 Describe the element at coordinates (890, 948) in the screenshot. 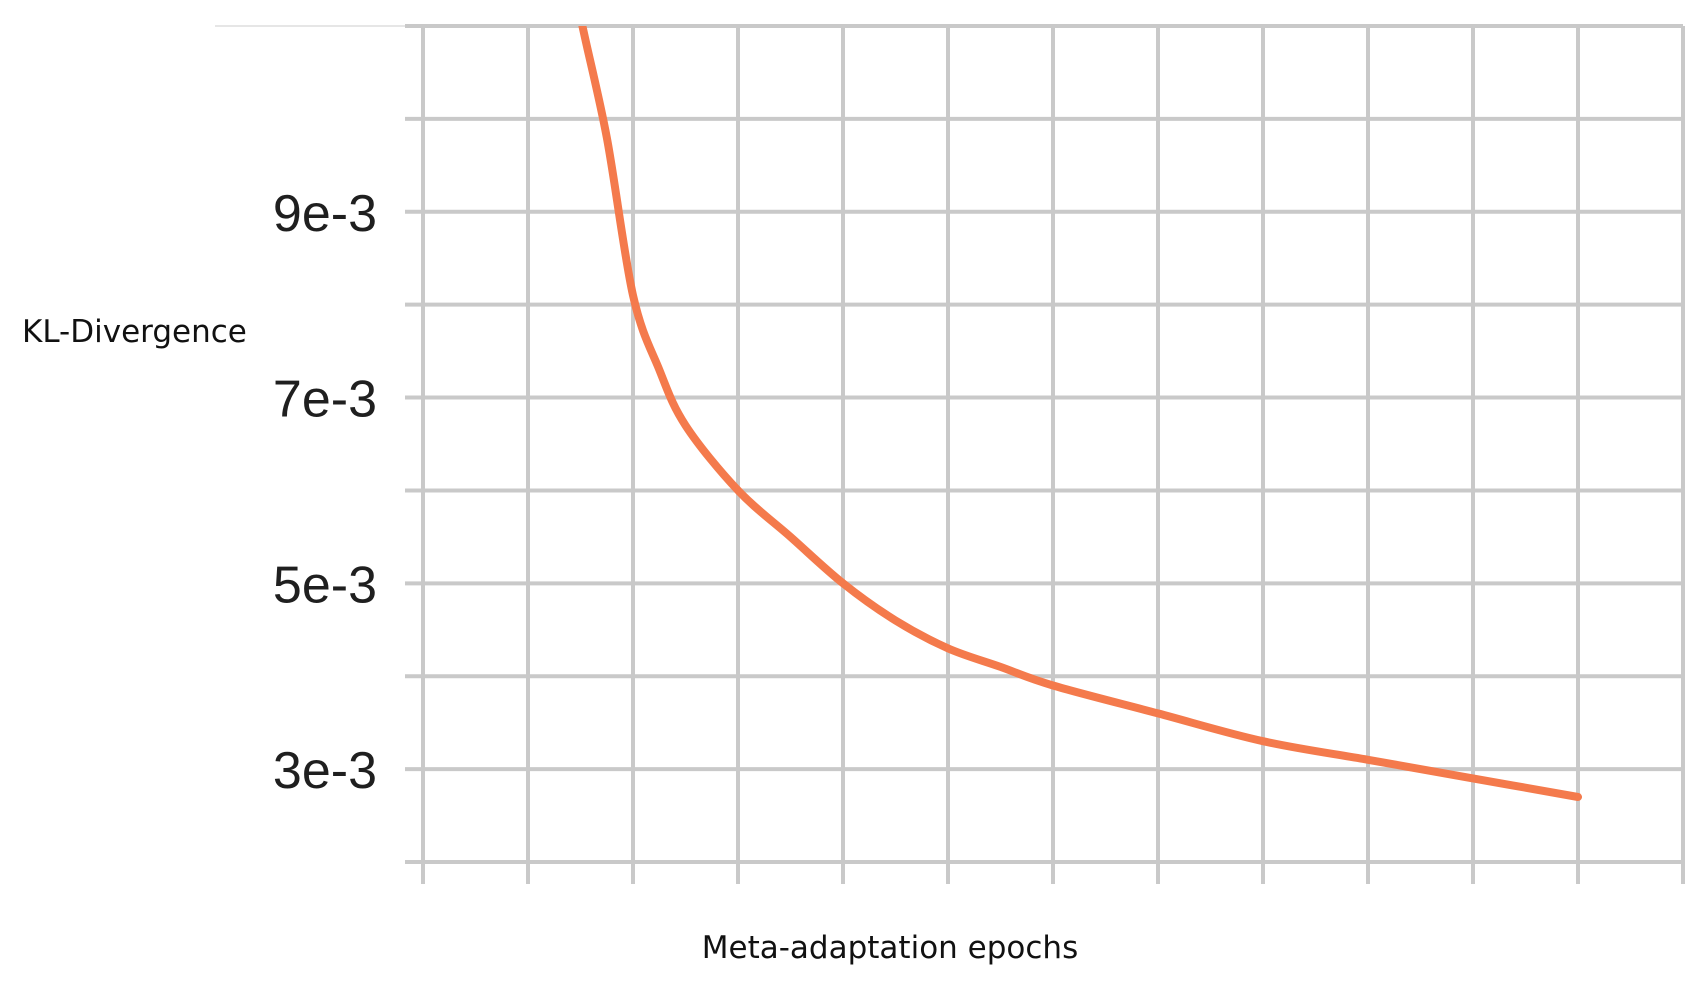

I see `x-axis-title: Meta-adaptation epochs` at that location.